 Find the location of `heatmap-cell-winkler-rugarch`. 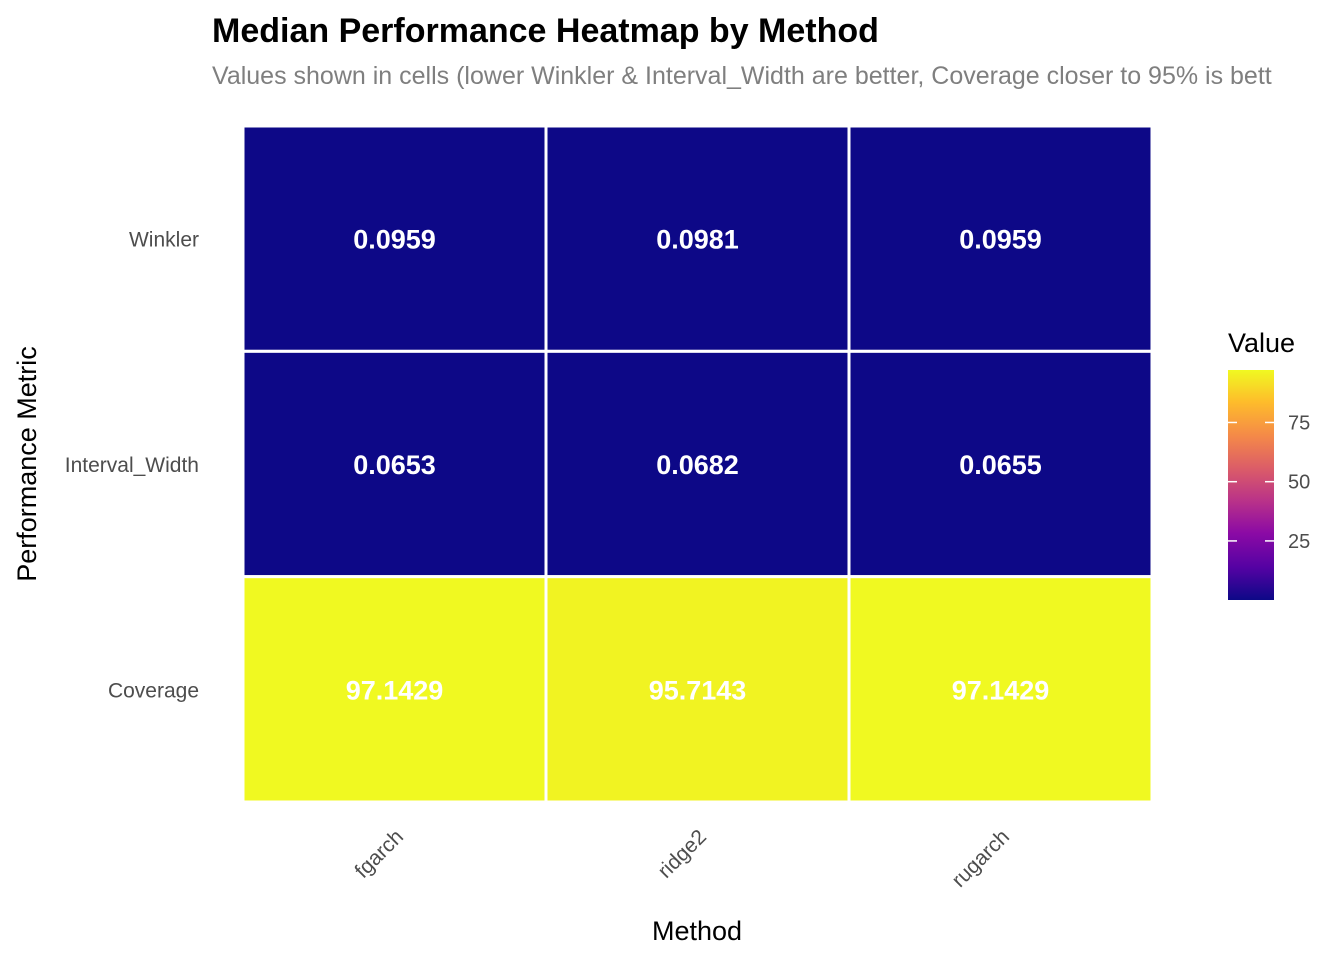

heatmap-cell-winkler-rugarch is located at coordinates (1000, 238).